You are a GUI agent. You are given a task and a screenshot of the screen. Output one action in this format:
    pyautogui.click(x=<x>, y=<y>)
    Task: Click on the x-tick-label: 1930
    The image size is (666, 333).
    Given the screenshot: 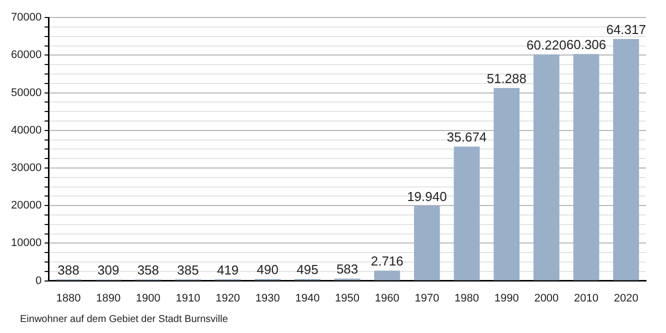 What is the action you would take?
    pyautogui.click(x=267, y=298)
    